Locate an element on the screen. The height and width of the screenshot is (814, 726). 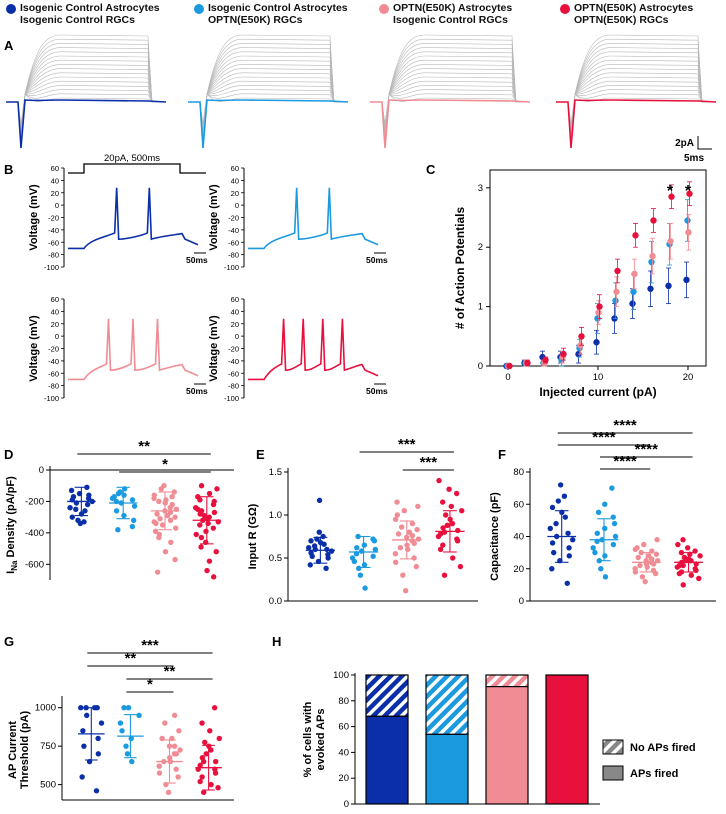
time-scale-label: 50ms is located at coordinates (377, 260).